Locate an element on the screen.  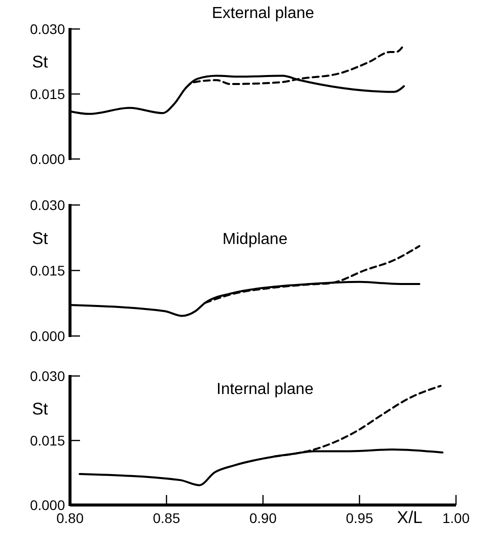
x-tick-label: 0.80 is located at coordinates (70, 518).